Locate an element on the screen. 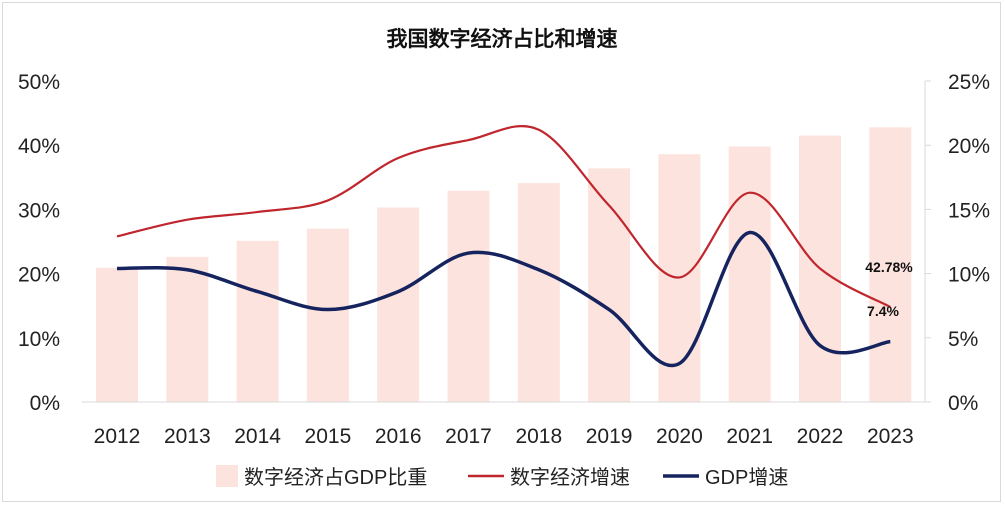  x-tick-label: 2013 is located at coordinates (187, 436).